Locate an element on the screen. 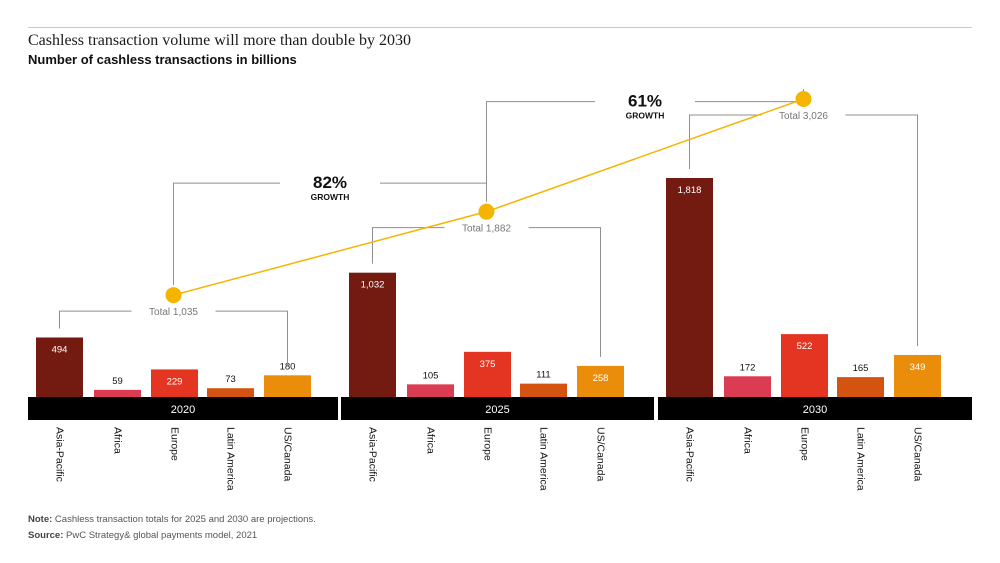 Image resolution: width=1000 pixels, height=563 pixels. value-label-2020-0: 494 is located at coordinates (60, 349).